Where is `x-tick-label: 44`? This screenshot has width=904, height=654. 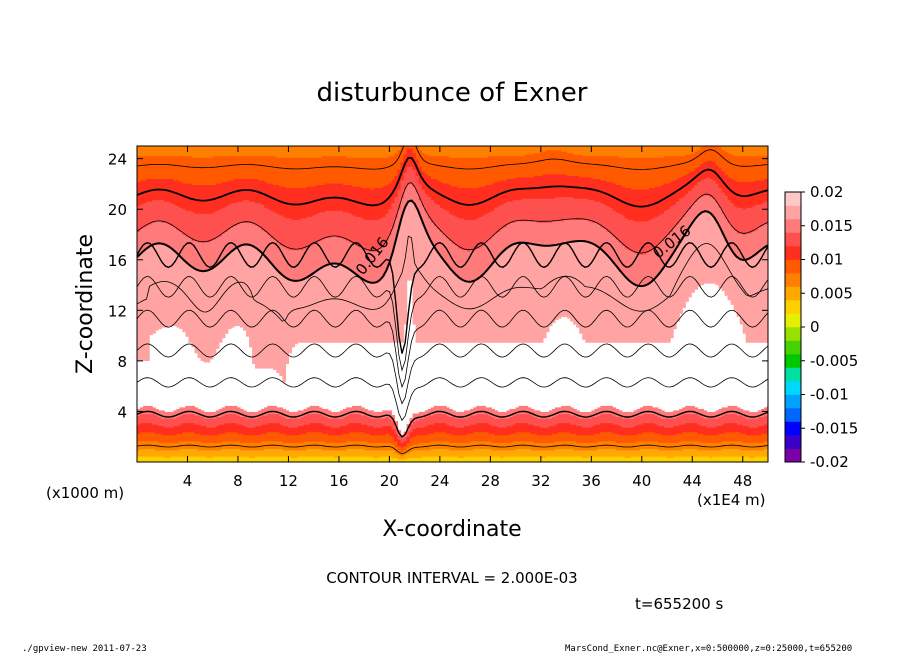 x-tick-label: 44 is located at coordinates (692, 481).